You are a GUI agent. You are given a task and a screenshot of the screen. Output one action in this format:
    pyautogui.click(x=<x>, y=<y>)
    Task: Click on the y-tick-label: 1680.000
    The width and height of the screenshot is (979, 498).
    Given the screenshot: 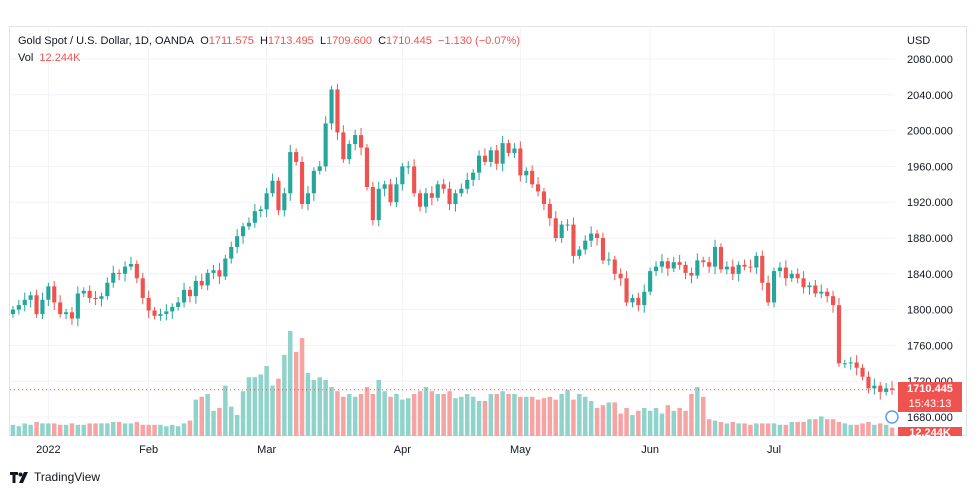 What is the action you would take?
    pyautogui.click(x=930, y=418)
    